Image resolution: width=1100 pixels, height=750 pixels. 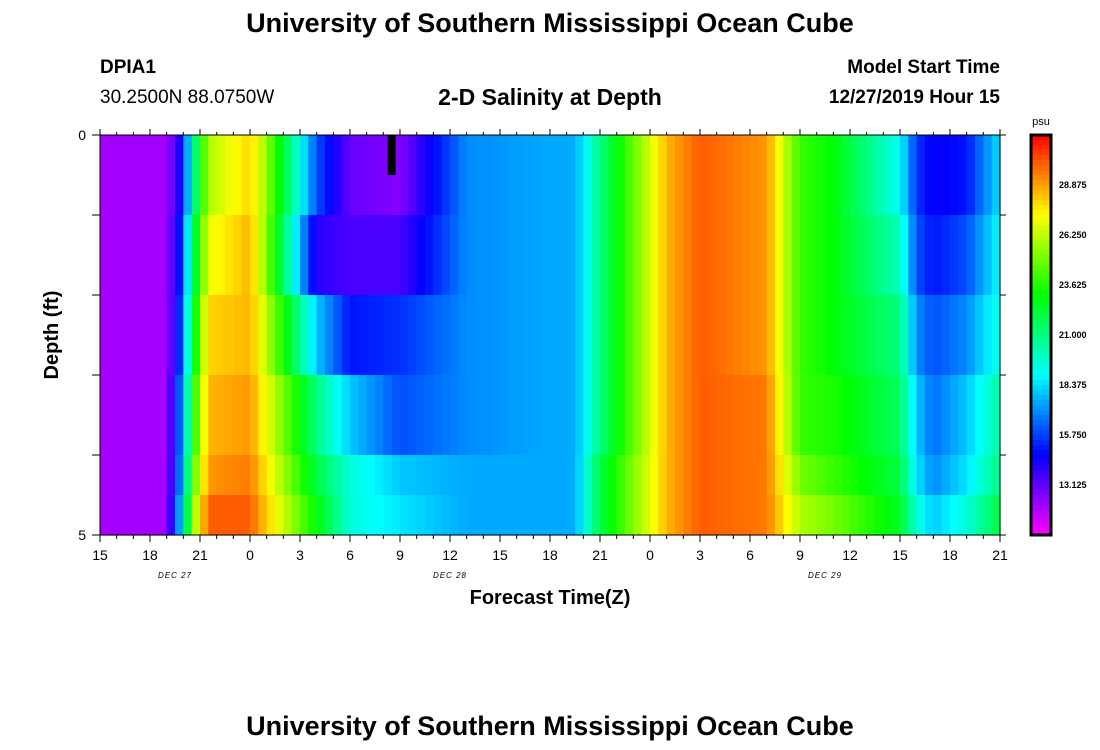 I want to click on date-label: DEC 27, so click(x=175, y=575).